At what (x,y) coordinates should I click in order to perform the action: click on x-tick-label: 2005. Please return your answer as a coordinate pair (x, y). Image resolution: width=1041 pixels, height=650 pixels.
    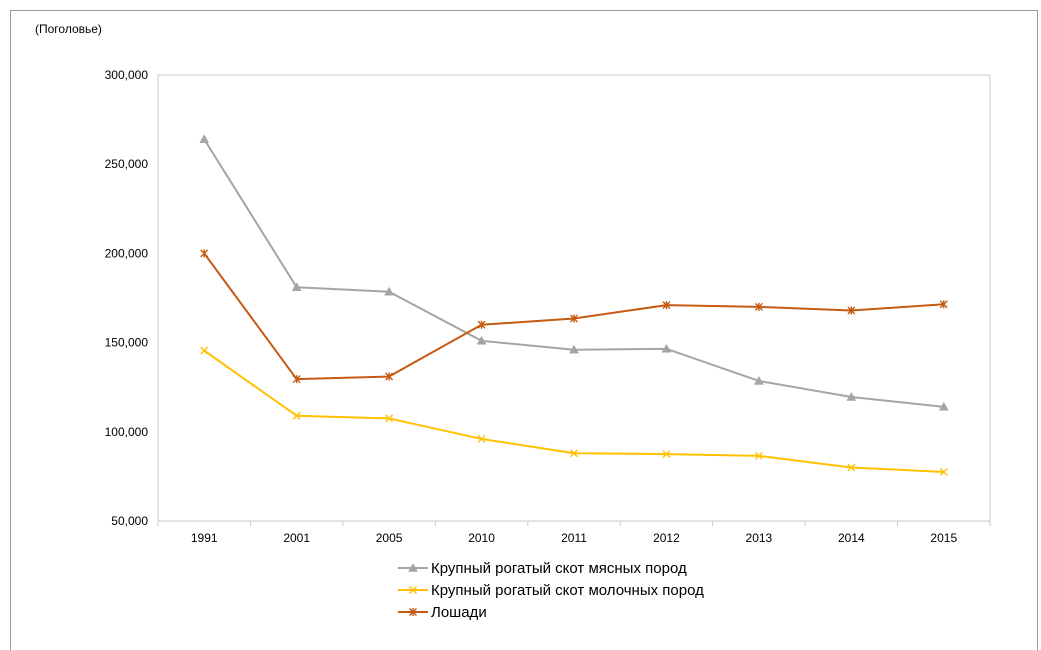
    Looking at the image, I should click on (389, 538).